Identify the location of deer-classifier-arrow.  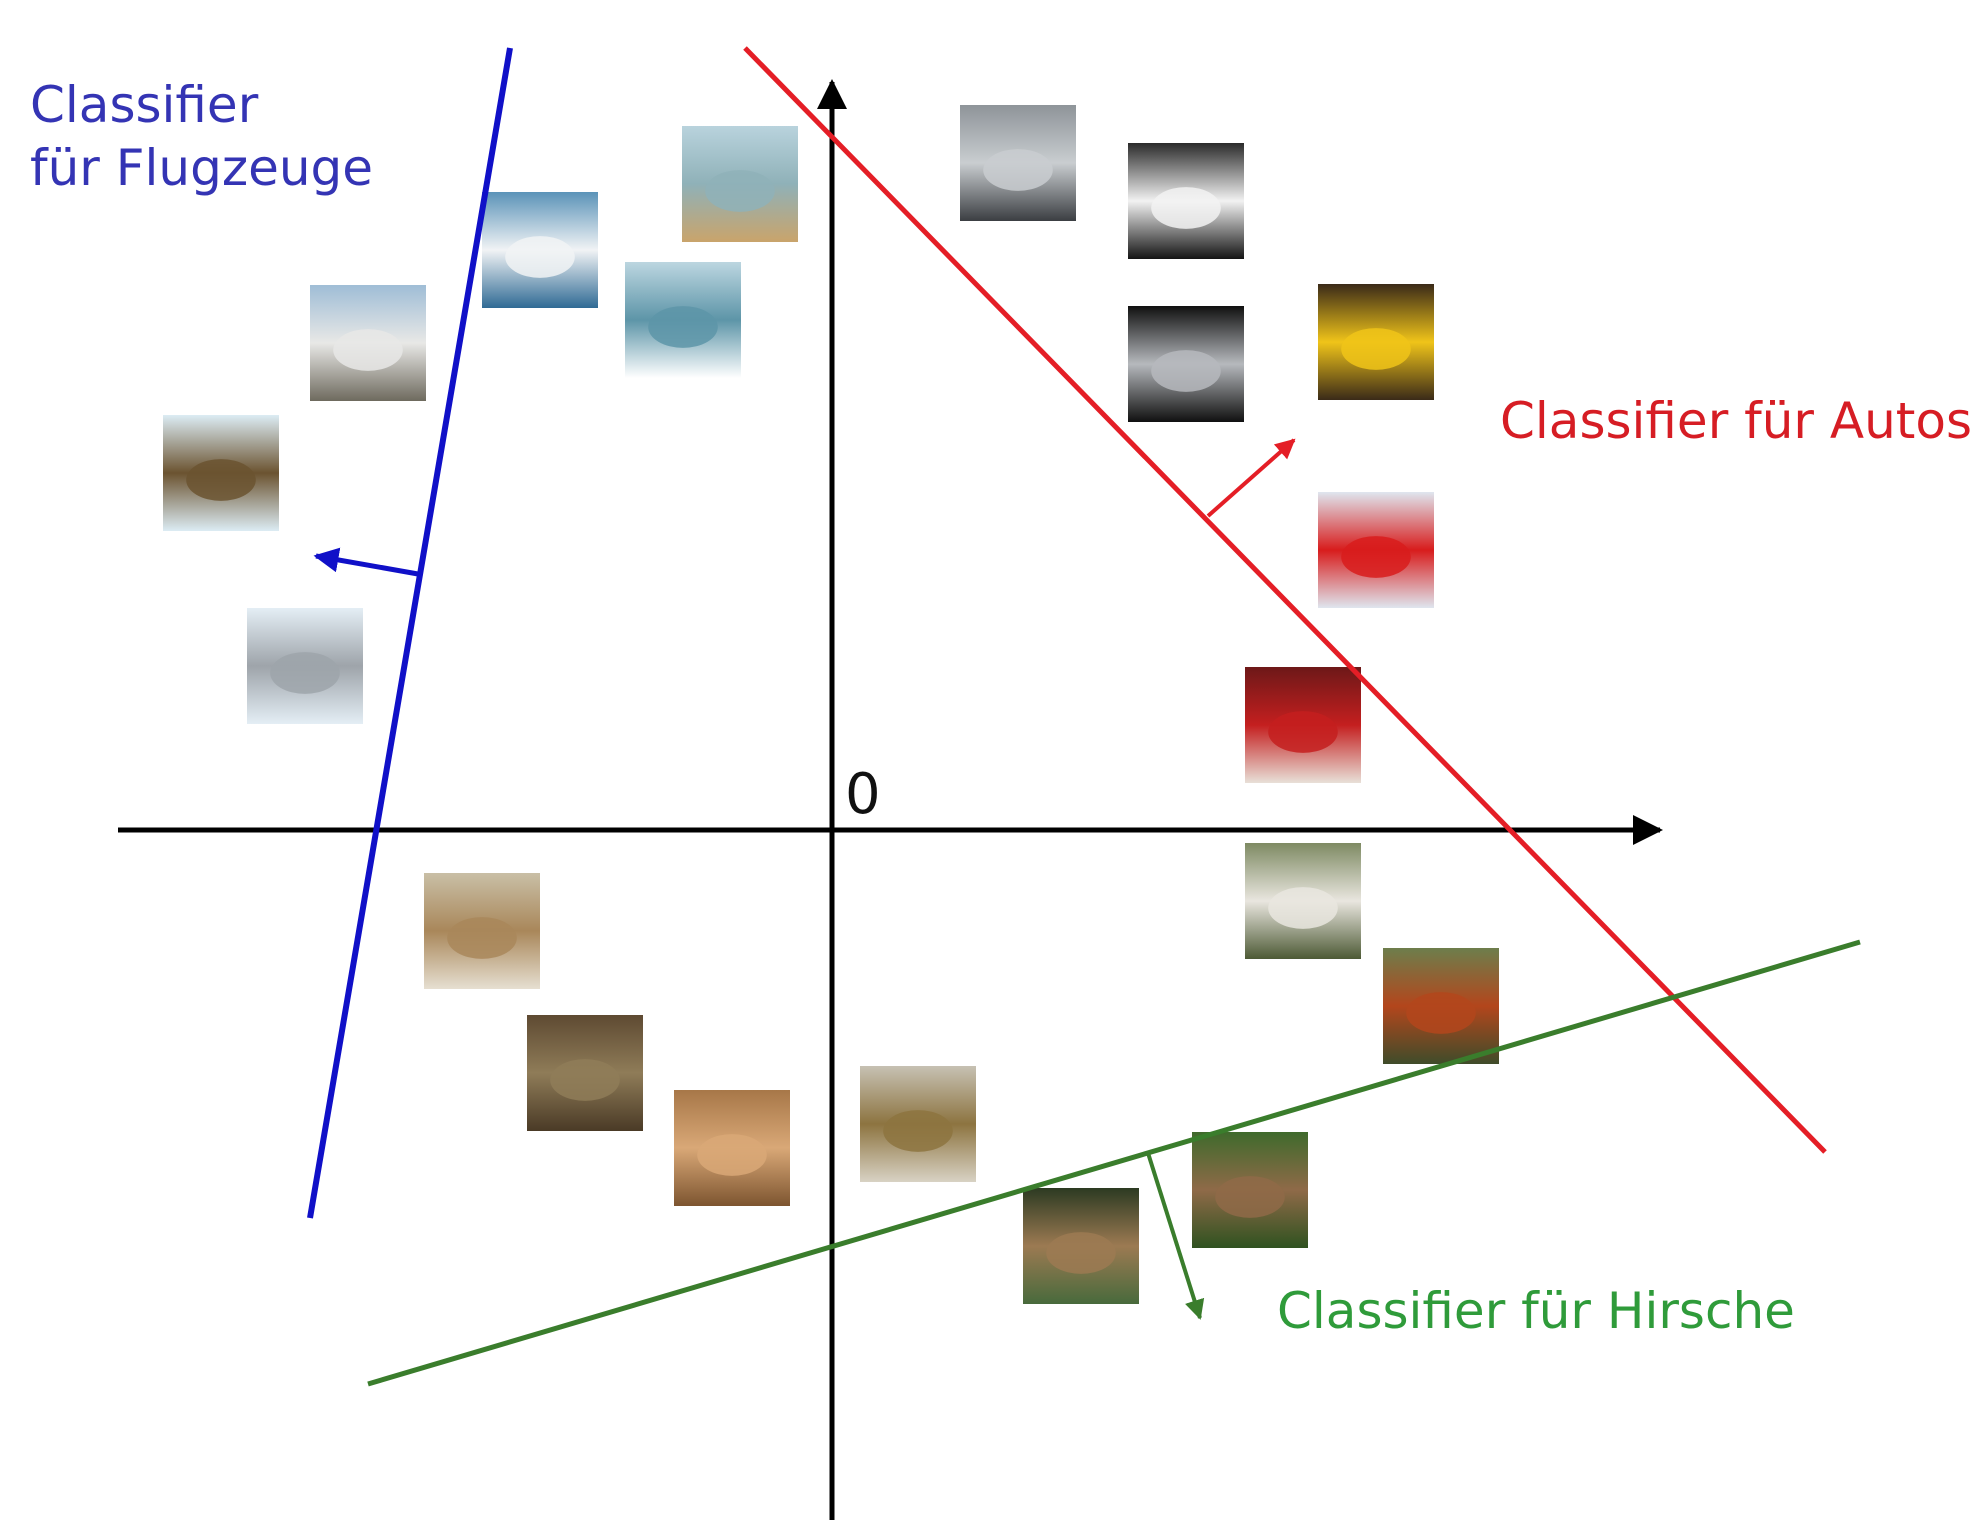
(1175, 1236).